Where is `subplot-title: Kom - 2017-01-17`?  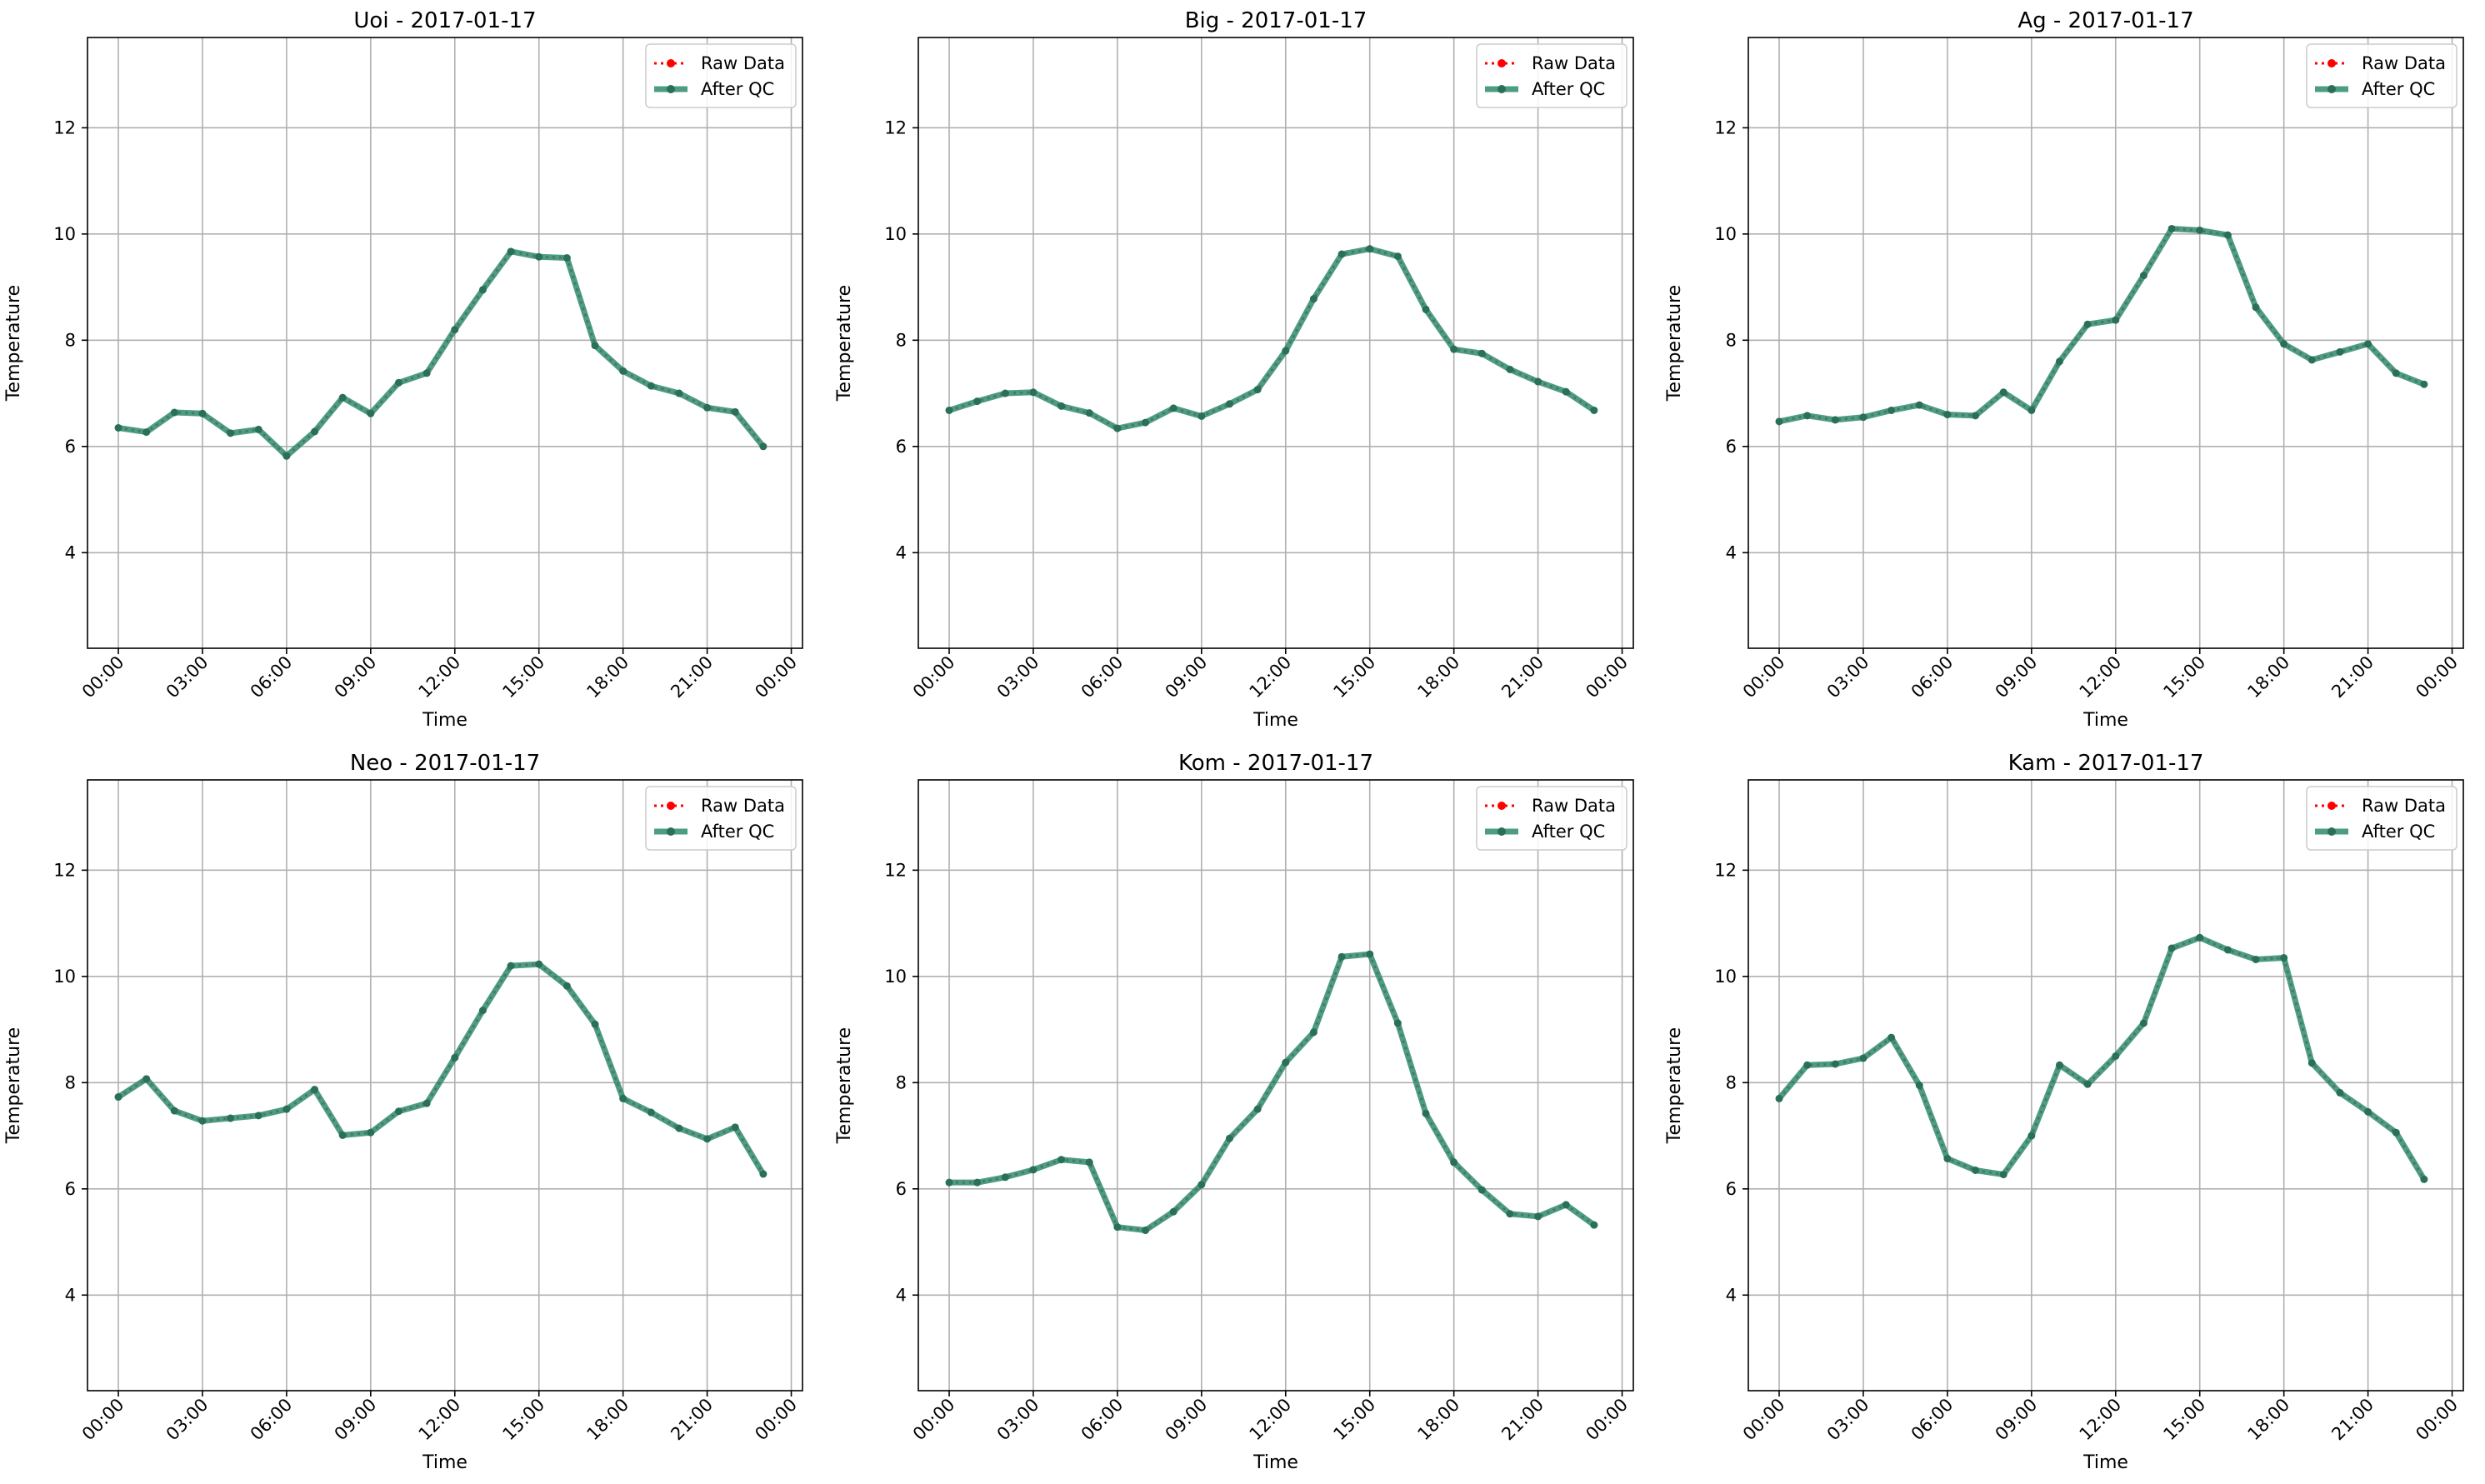
subplot-title: Kom - 2017-01-17 is located at coordinates (1275, 764).